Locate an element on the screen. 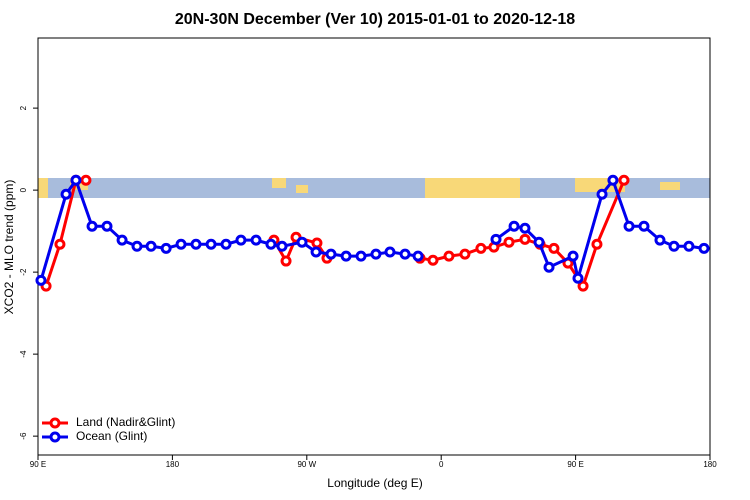  y-axis-label: XCO2 - MLO trend (ppm) is located at coordinates (9, 247).